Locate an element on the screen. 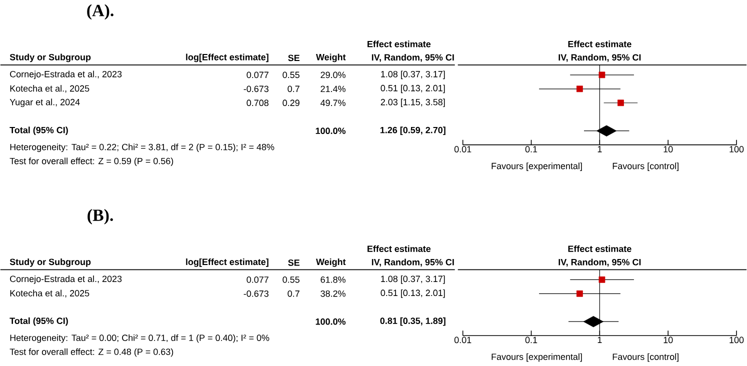  text: 61.8% is located at coordinates (333, 280).